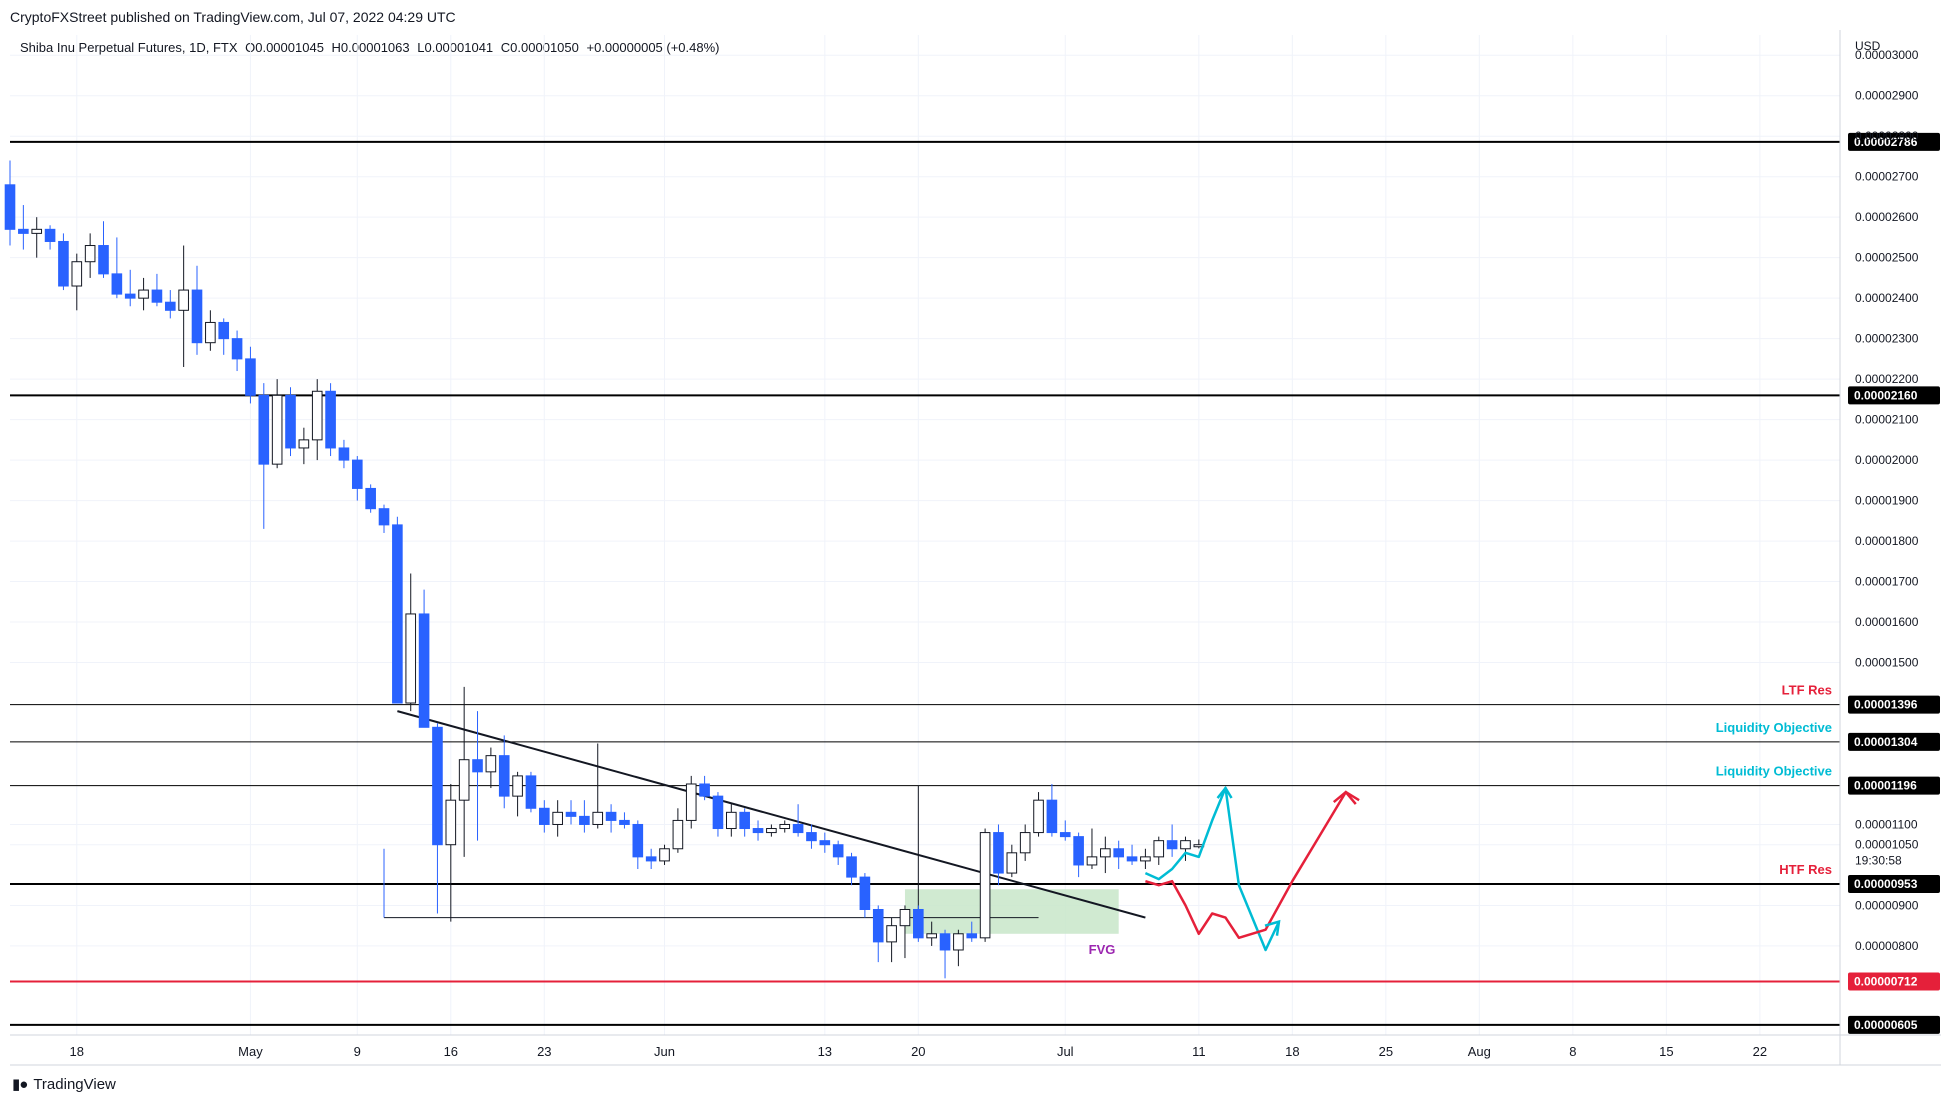 Image resolution: width=1941 pixels, height=1103 pixels. Describe the element at coordinates (1807, 690) in the screenshot. I see `level-note: LTF Res` at that location.